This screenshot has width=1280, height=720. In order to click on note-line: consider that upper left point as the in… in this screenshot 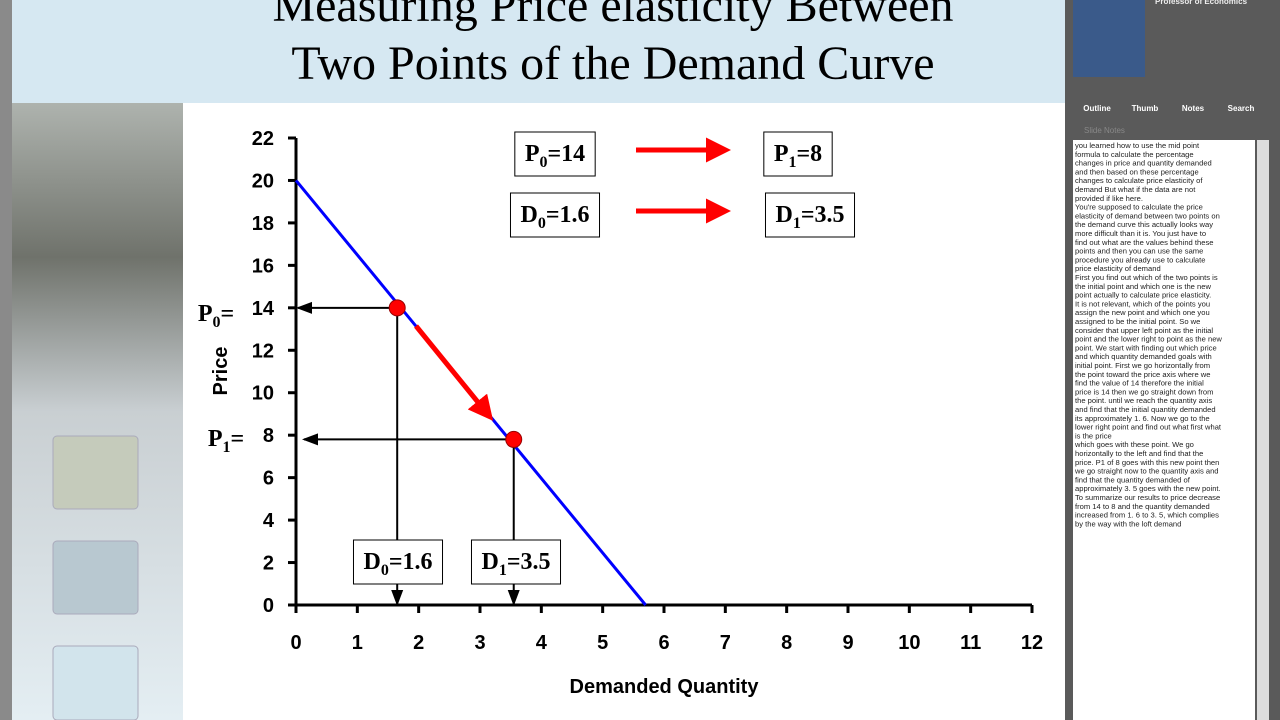, I will do `click(1144, 330)`.